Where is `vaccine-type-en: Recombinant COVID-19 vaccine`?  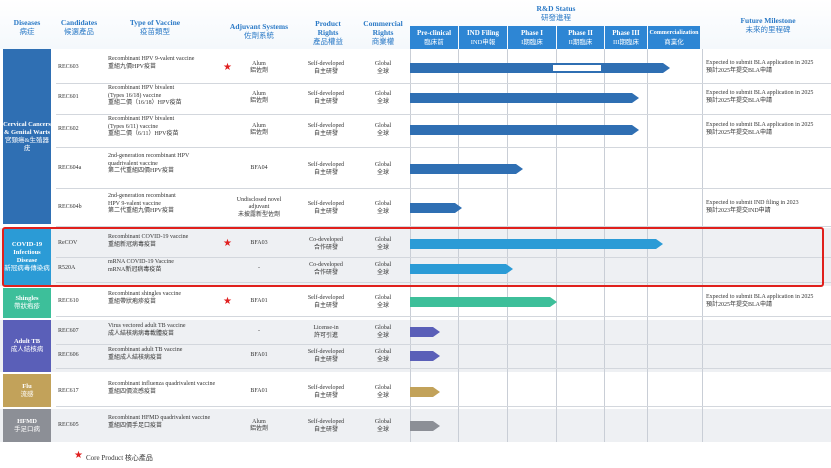 vaccine-type-en: Recombinant COVID-19 vaccine is located at coordinates (148, 237).